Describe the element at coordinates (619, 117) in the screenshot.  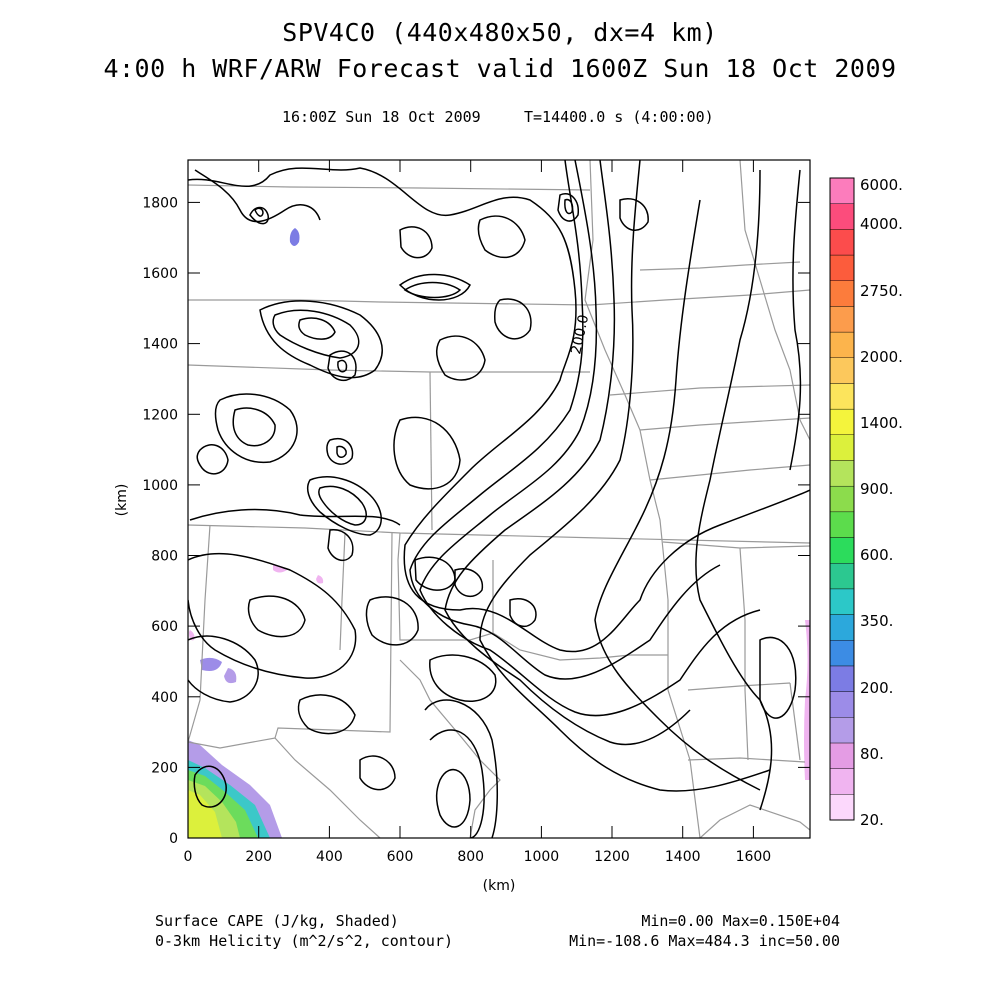
I see `model-time-label: T=14400.0 s (4:00:00)` at that location.